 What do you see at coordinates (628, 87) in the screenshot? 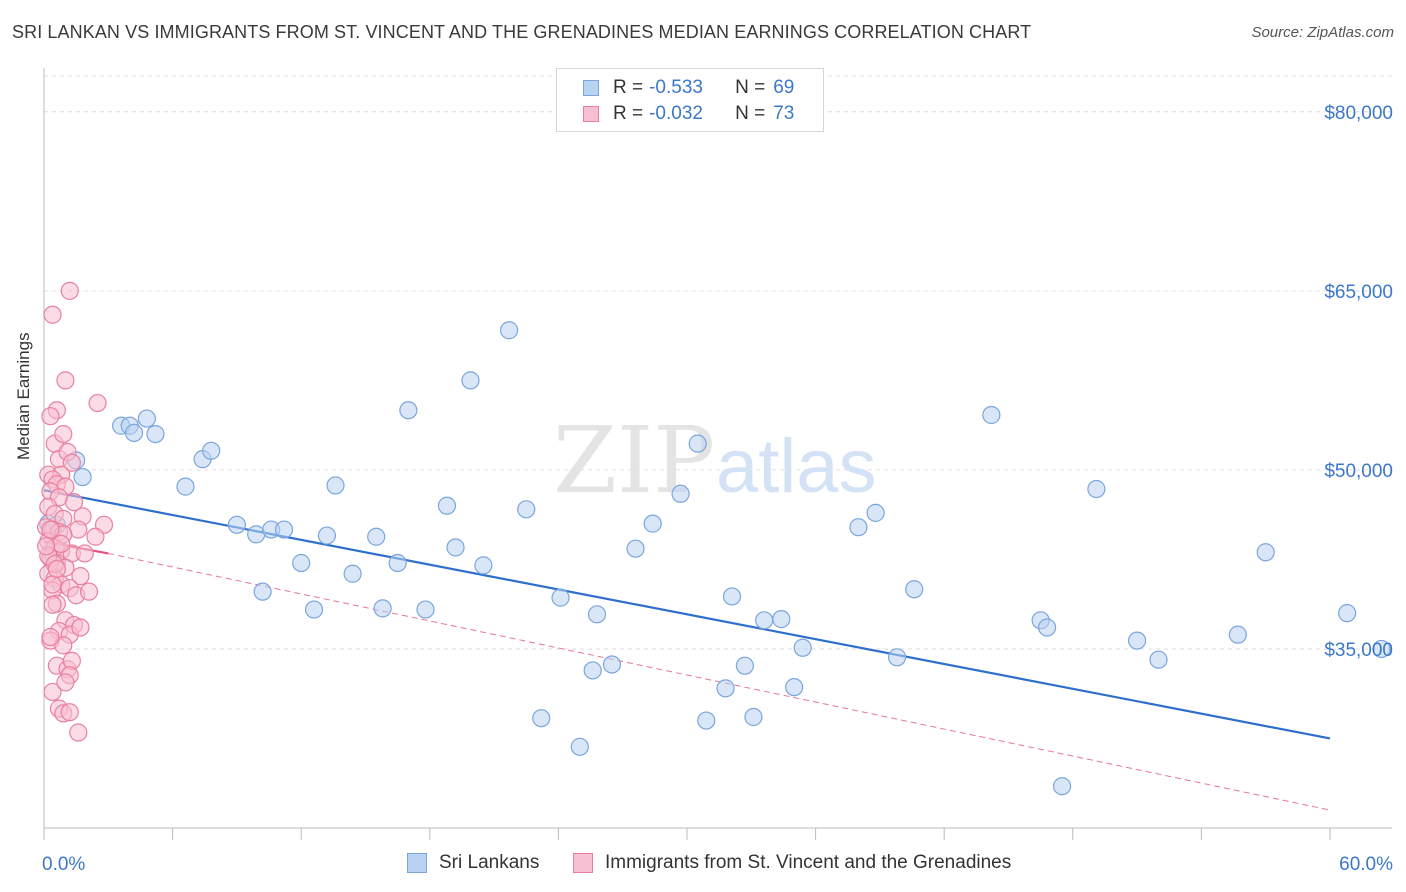
I see `legend-r-label: R =` at bounding box center [628, 87].